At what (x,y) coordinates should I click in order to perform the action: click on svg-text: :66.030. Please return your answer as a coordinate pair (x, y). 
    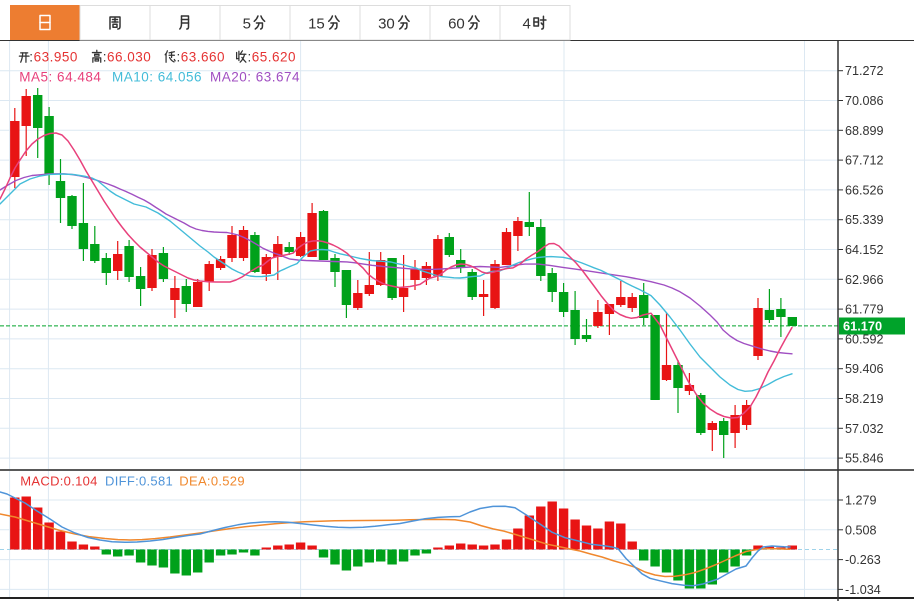
    Looking at the image, I should click on (127, 57).